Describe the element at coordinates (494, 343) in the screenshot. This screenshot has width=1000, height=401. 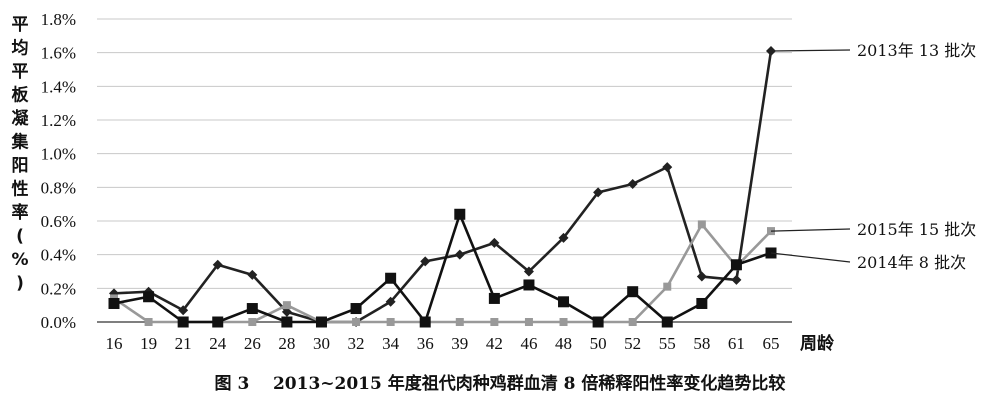
I see `x-tick-label: 42` at that location.